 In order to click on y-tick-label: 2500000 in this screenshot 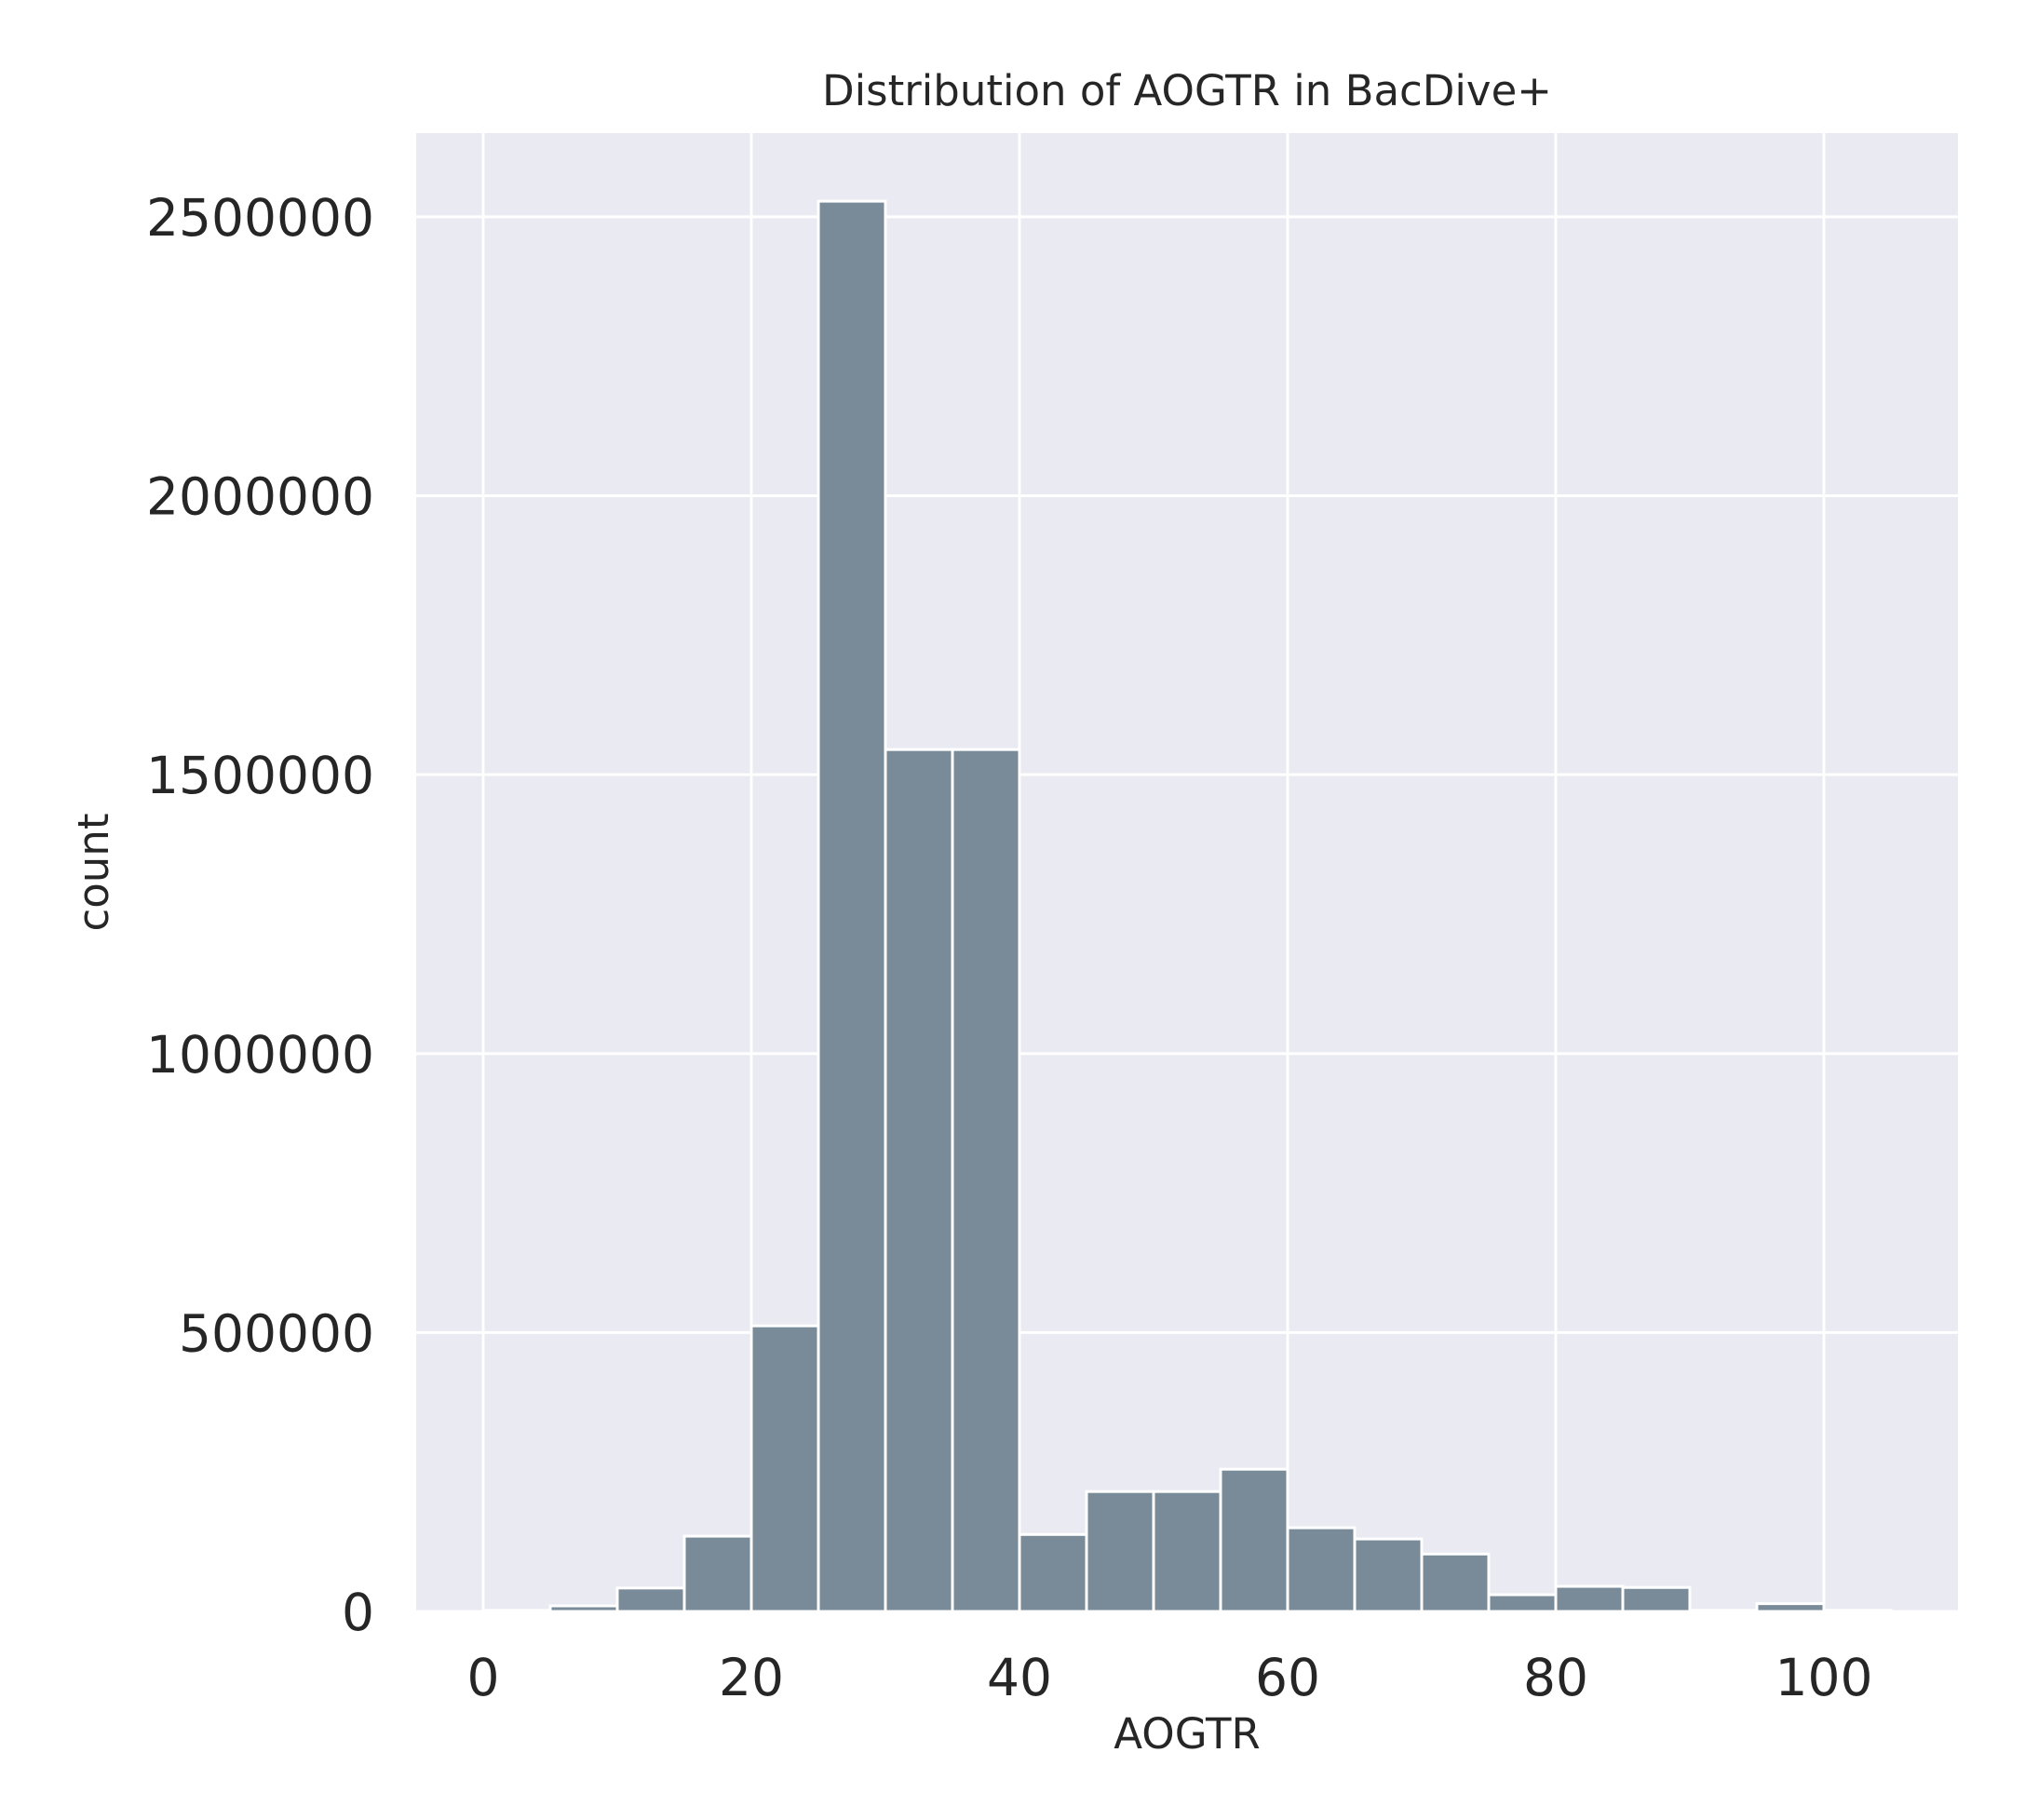, I will do `click(260, 218)`.